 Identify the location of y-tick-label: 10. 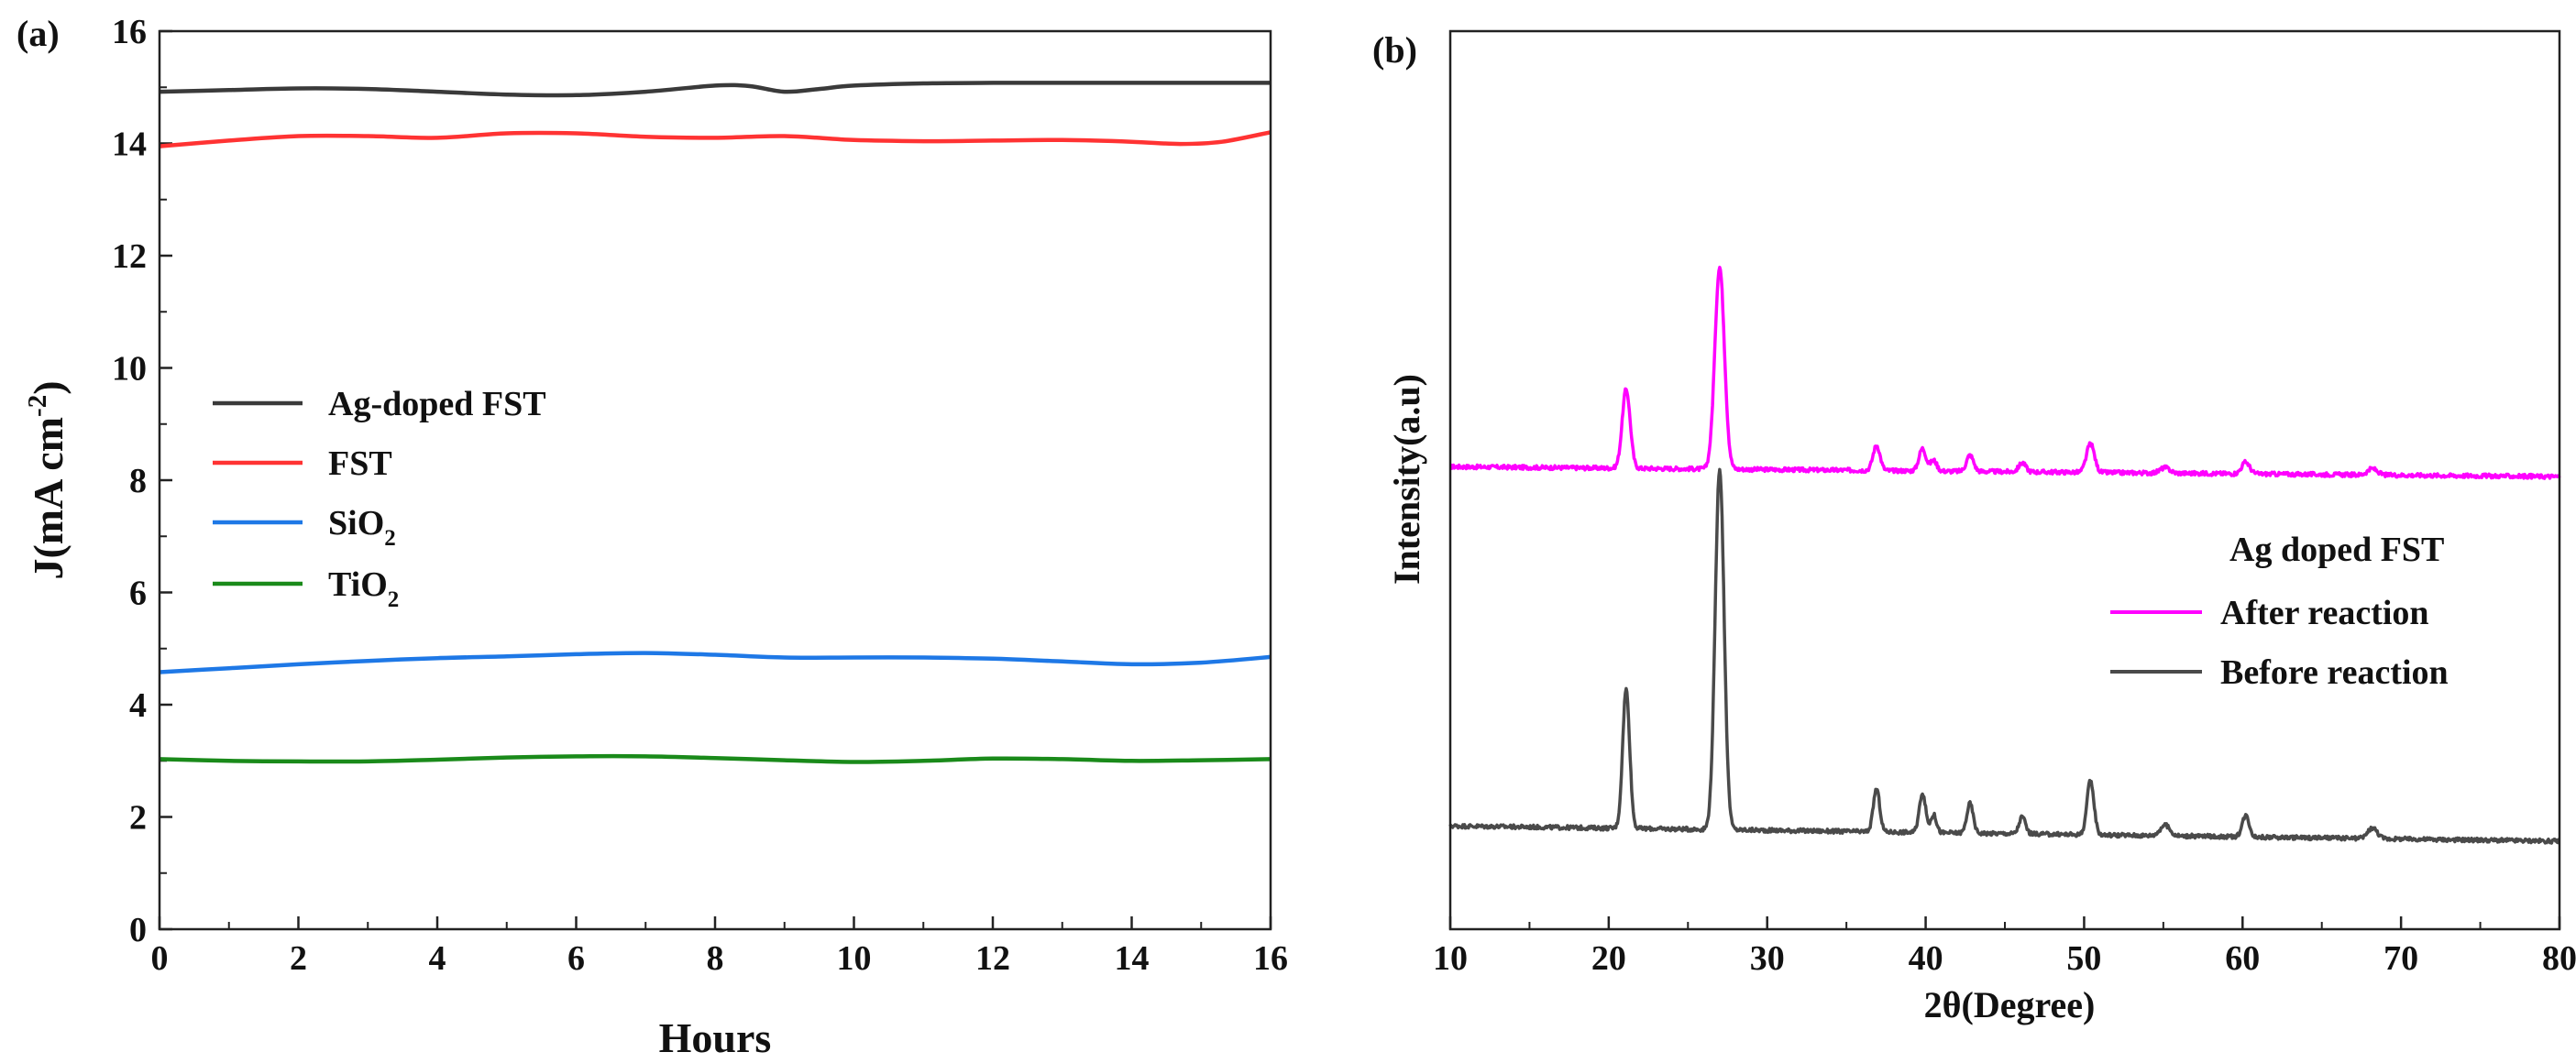
(129, 369).